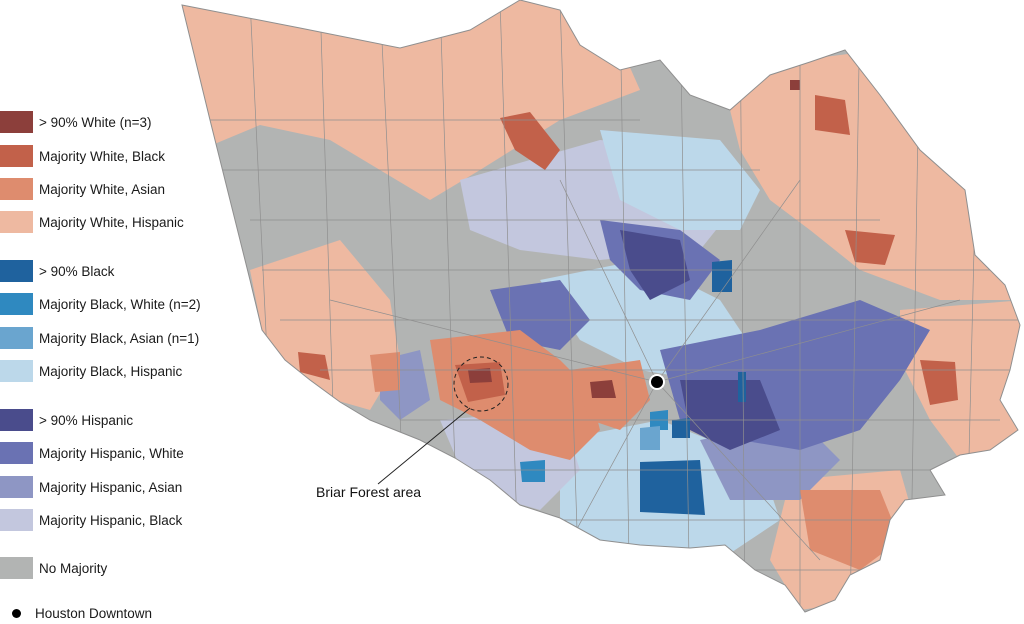  What do you see at coordinates (480, 375) in the screenshot?
I see `briar-forest-white-90-region` at bounding box center [480, 375].